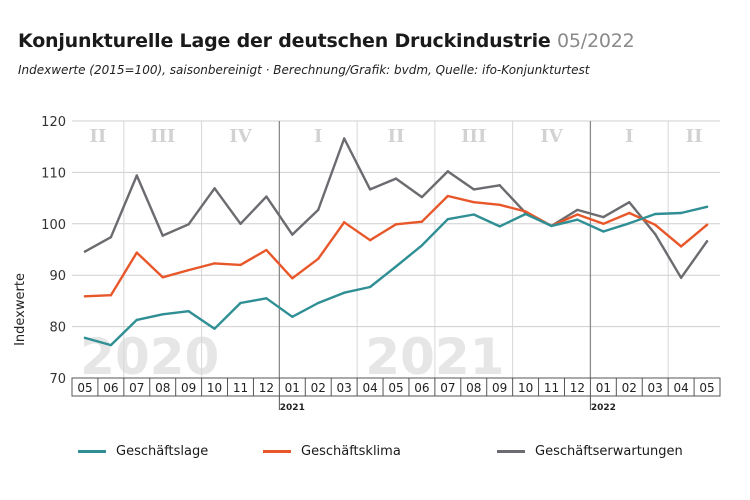 This screenshot has width=750, height=500. Describe the element at coordinates (603, 408) in the screenshot. I see `year-label: 2022` at that location.